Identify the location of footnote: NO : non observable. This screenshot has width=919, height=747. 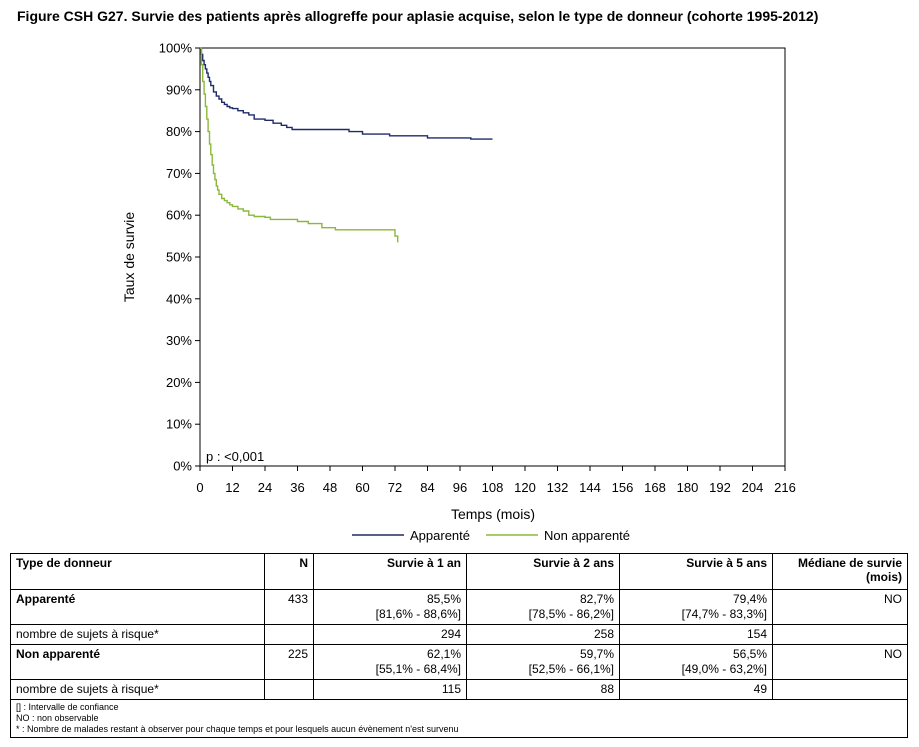
(57, 718).